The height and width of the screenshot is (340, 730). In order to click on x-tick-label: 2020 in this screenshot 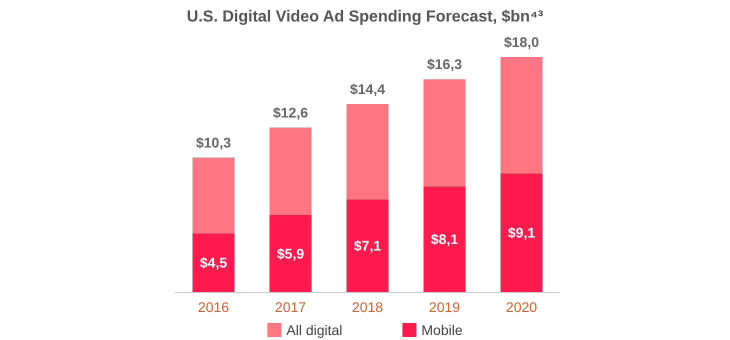, I will do `click(522, 307)`.